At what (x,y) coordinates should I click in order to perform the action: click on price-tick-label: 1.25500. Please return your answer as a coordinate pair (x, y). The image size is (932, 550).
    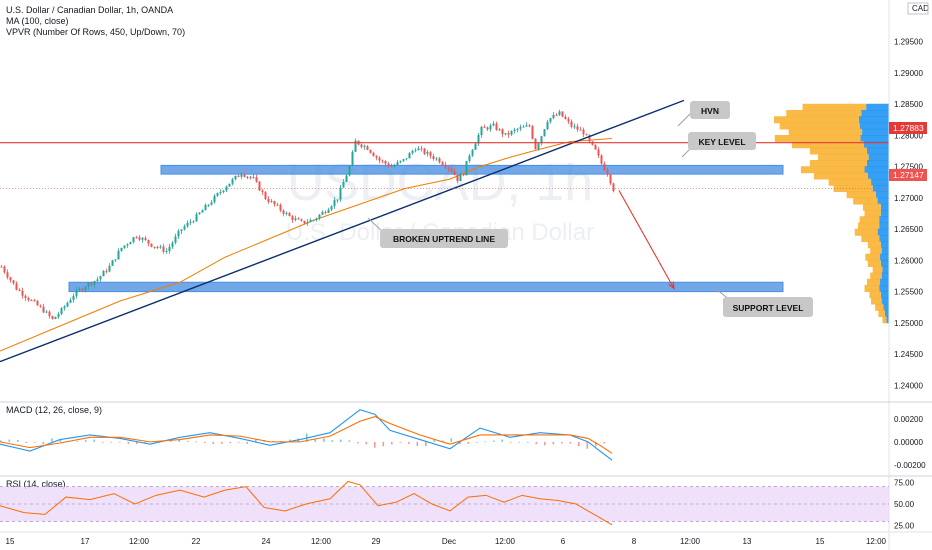
    Looking at the image, I should click on (908, 292).